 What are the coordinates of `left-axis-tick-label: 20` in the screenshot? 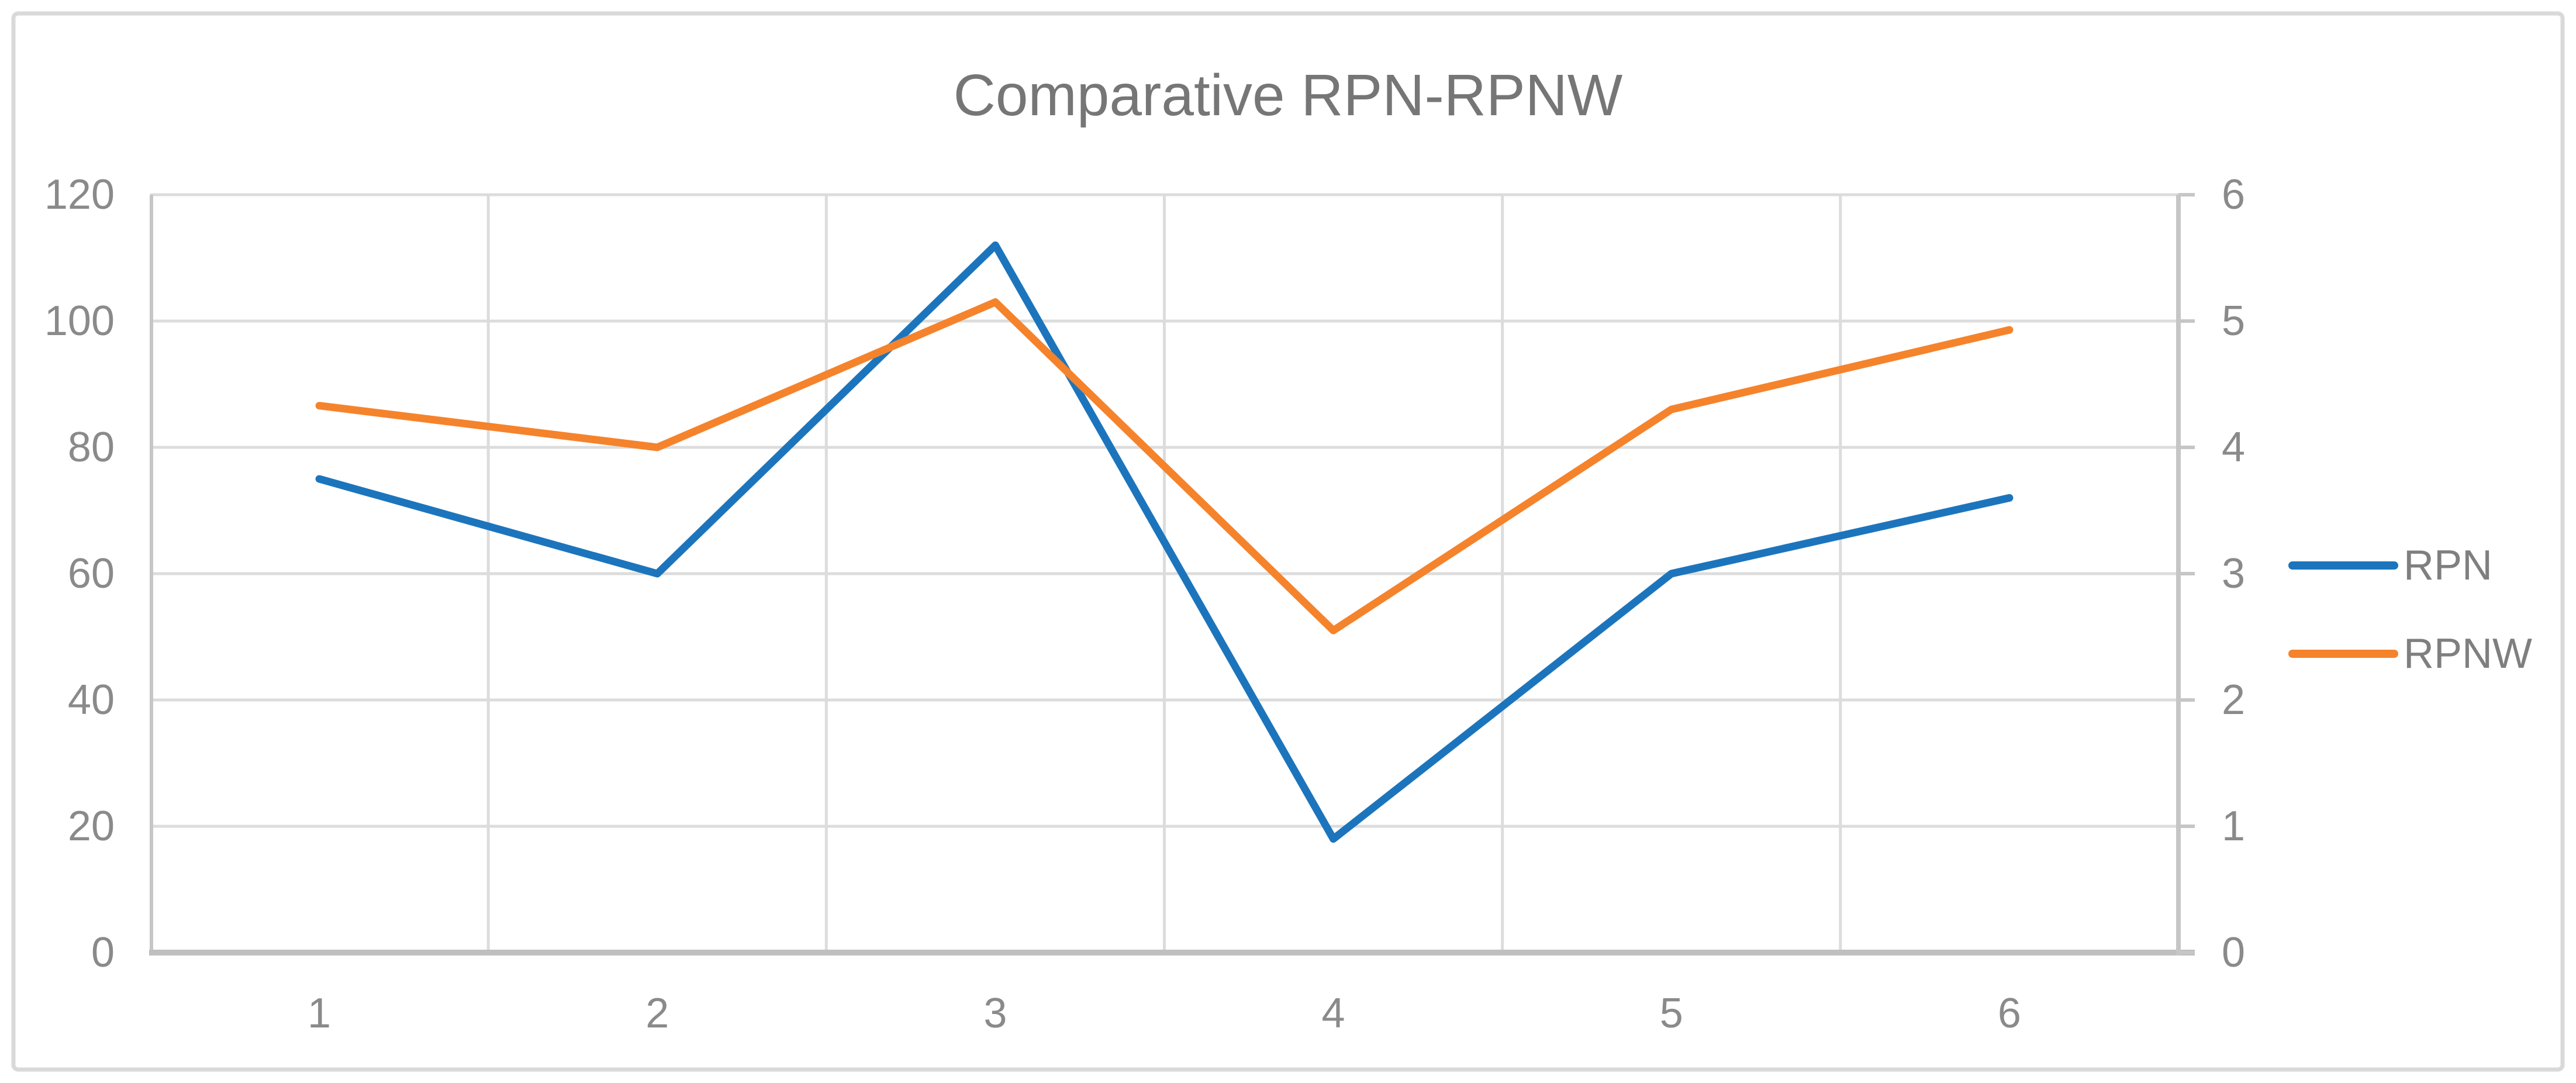 It's located at (91, 826).